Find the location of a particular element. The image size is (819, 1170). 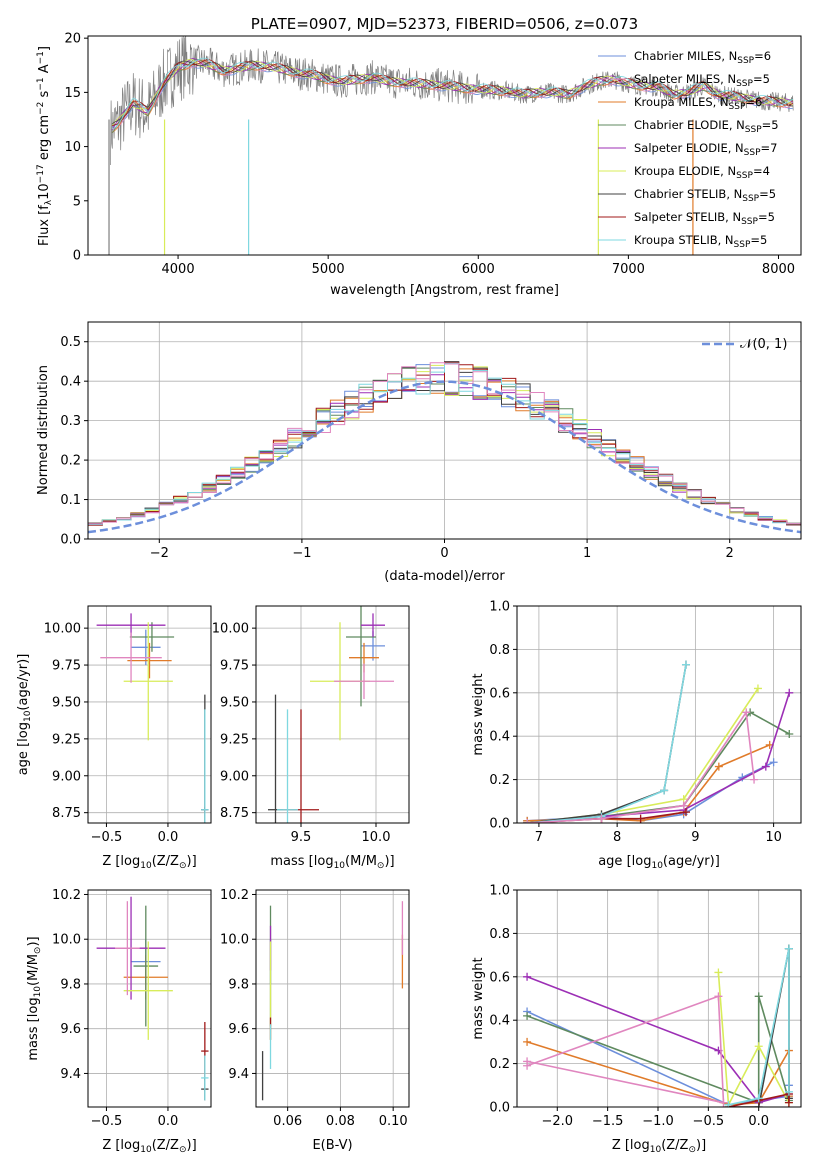

y-tick-label: 0.8 is located at coordinates (499, 934).